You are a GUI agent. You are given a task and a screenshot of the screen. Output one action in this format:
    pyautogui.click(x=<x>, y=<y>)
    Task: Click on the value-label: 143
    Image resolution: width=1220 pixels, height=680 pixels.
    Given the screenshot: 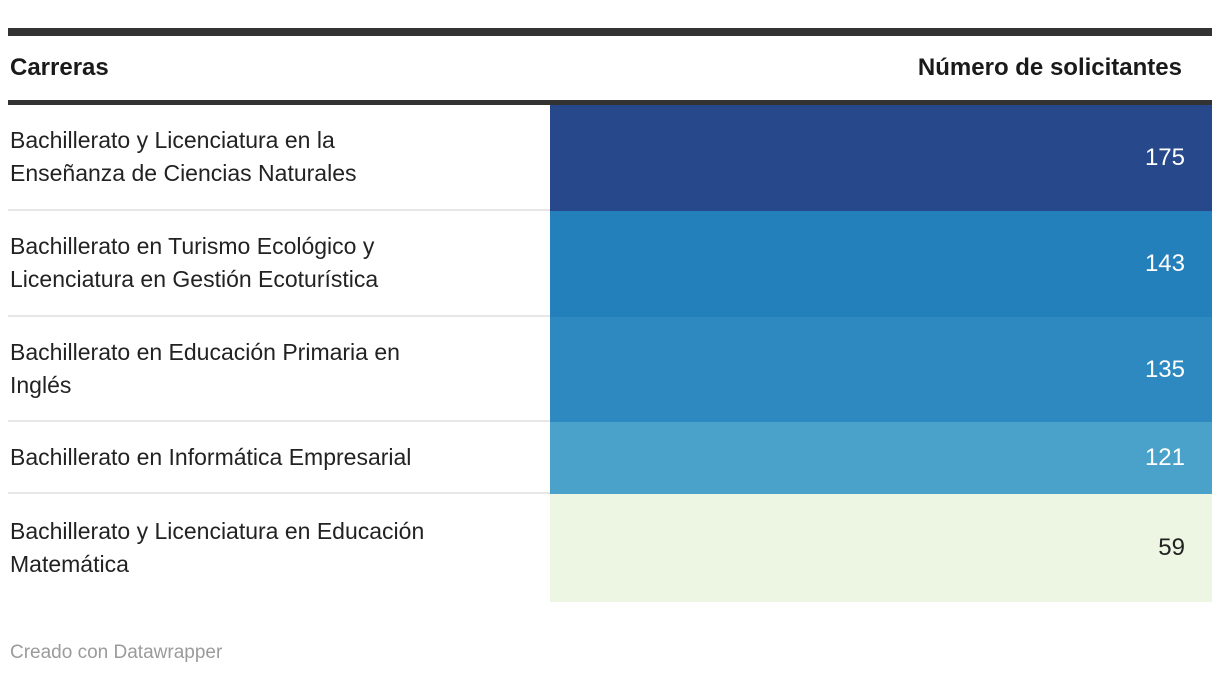 What is the action you would take?
    pyautogui.click(x=1164, y=263)
    